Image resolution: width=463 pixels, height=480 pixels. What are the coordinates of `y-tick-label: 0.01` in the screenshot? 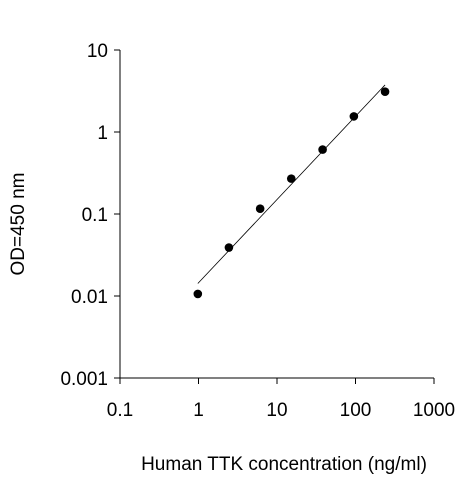 It's located at (89, 297).